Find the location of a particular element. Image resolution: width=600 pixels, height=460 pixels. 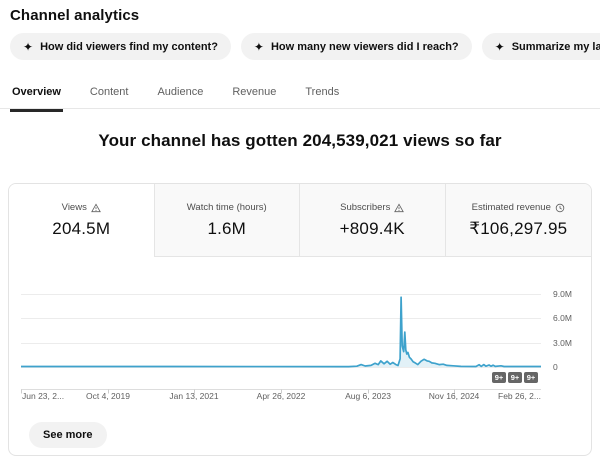

metric-value: ₹106,297.95 is located at coordinates (518, 228).